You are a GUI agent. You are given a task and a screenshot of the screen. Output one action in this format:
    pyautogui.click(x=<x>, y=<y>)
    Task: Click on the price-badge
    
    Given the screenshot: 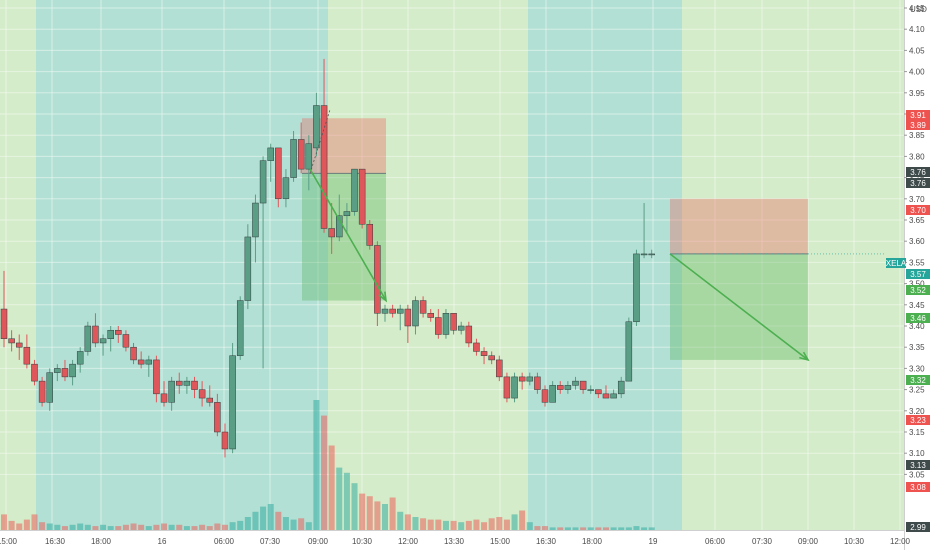 What is the action you would take?
    pyautogui.click(x=918, y=125)
    